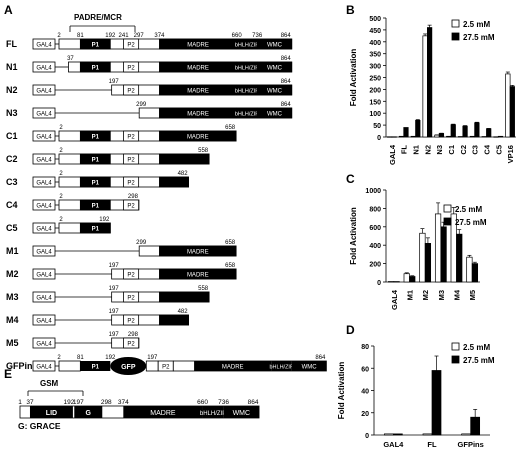 The image size is (520, 454). Describe the element at coordinates (353, 236) in the screenshot. I see `y-axis-label: Fold Activation` at that location.